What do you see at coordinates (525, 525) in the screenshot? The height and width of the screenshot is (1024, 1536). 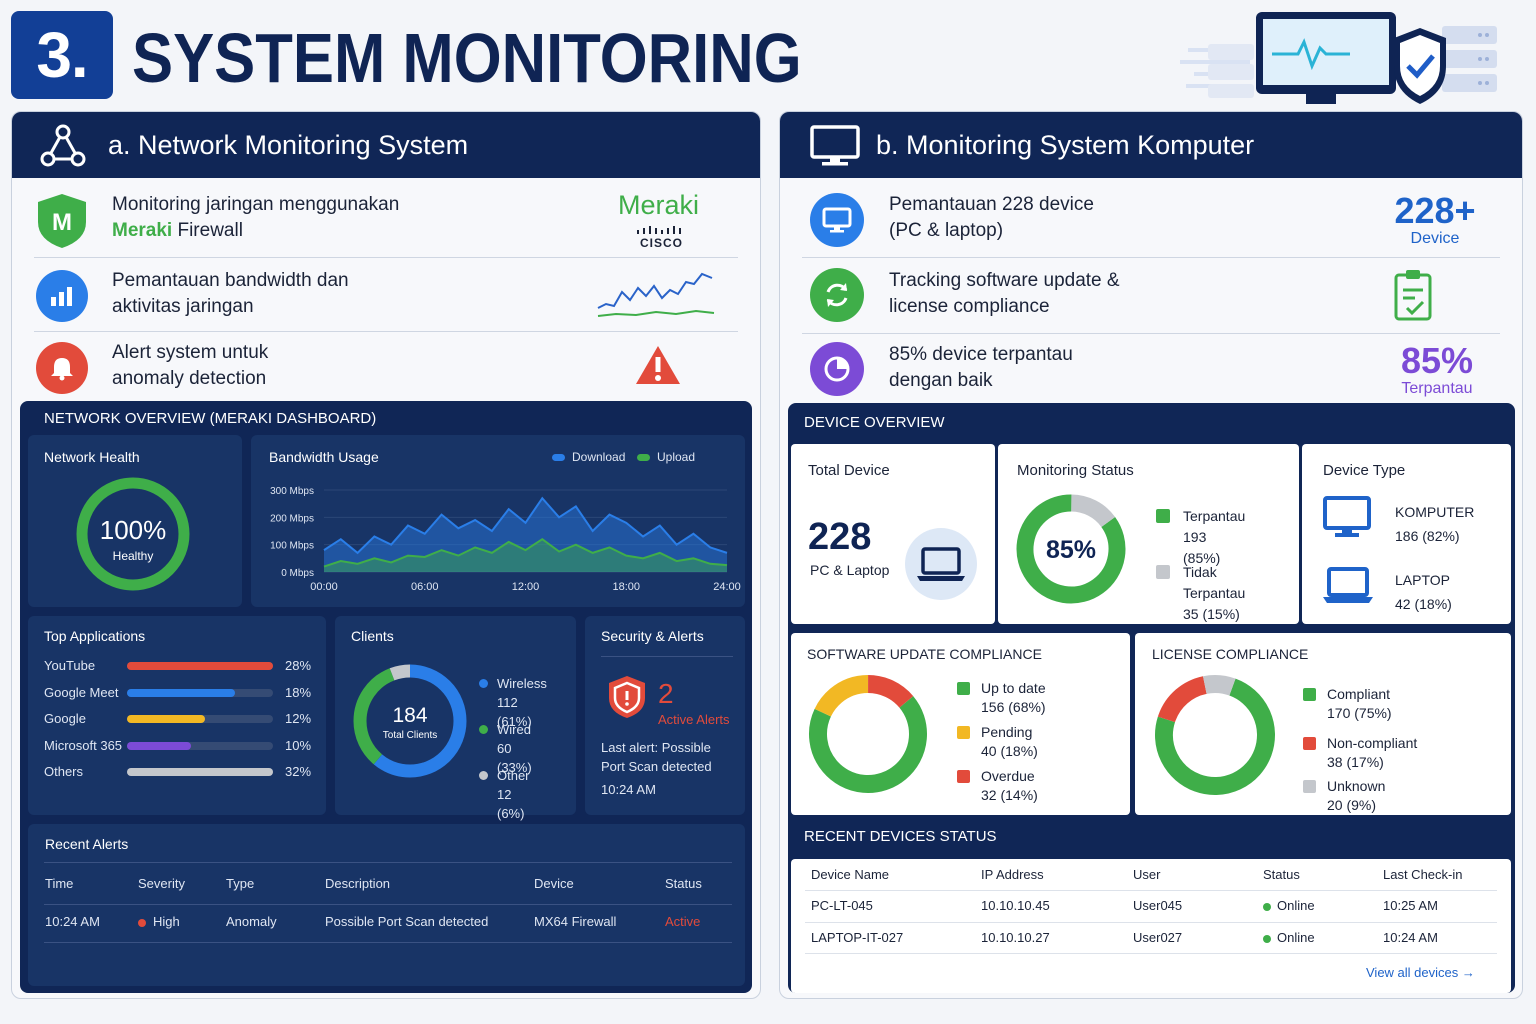 I see `line-download` at bounding box center [525, 525].